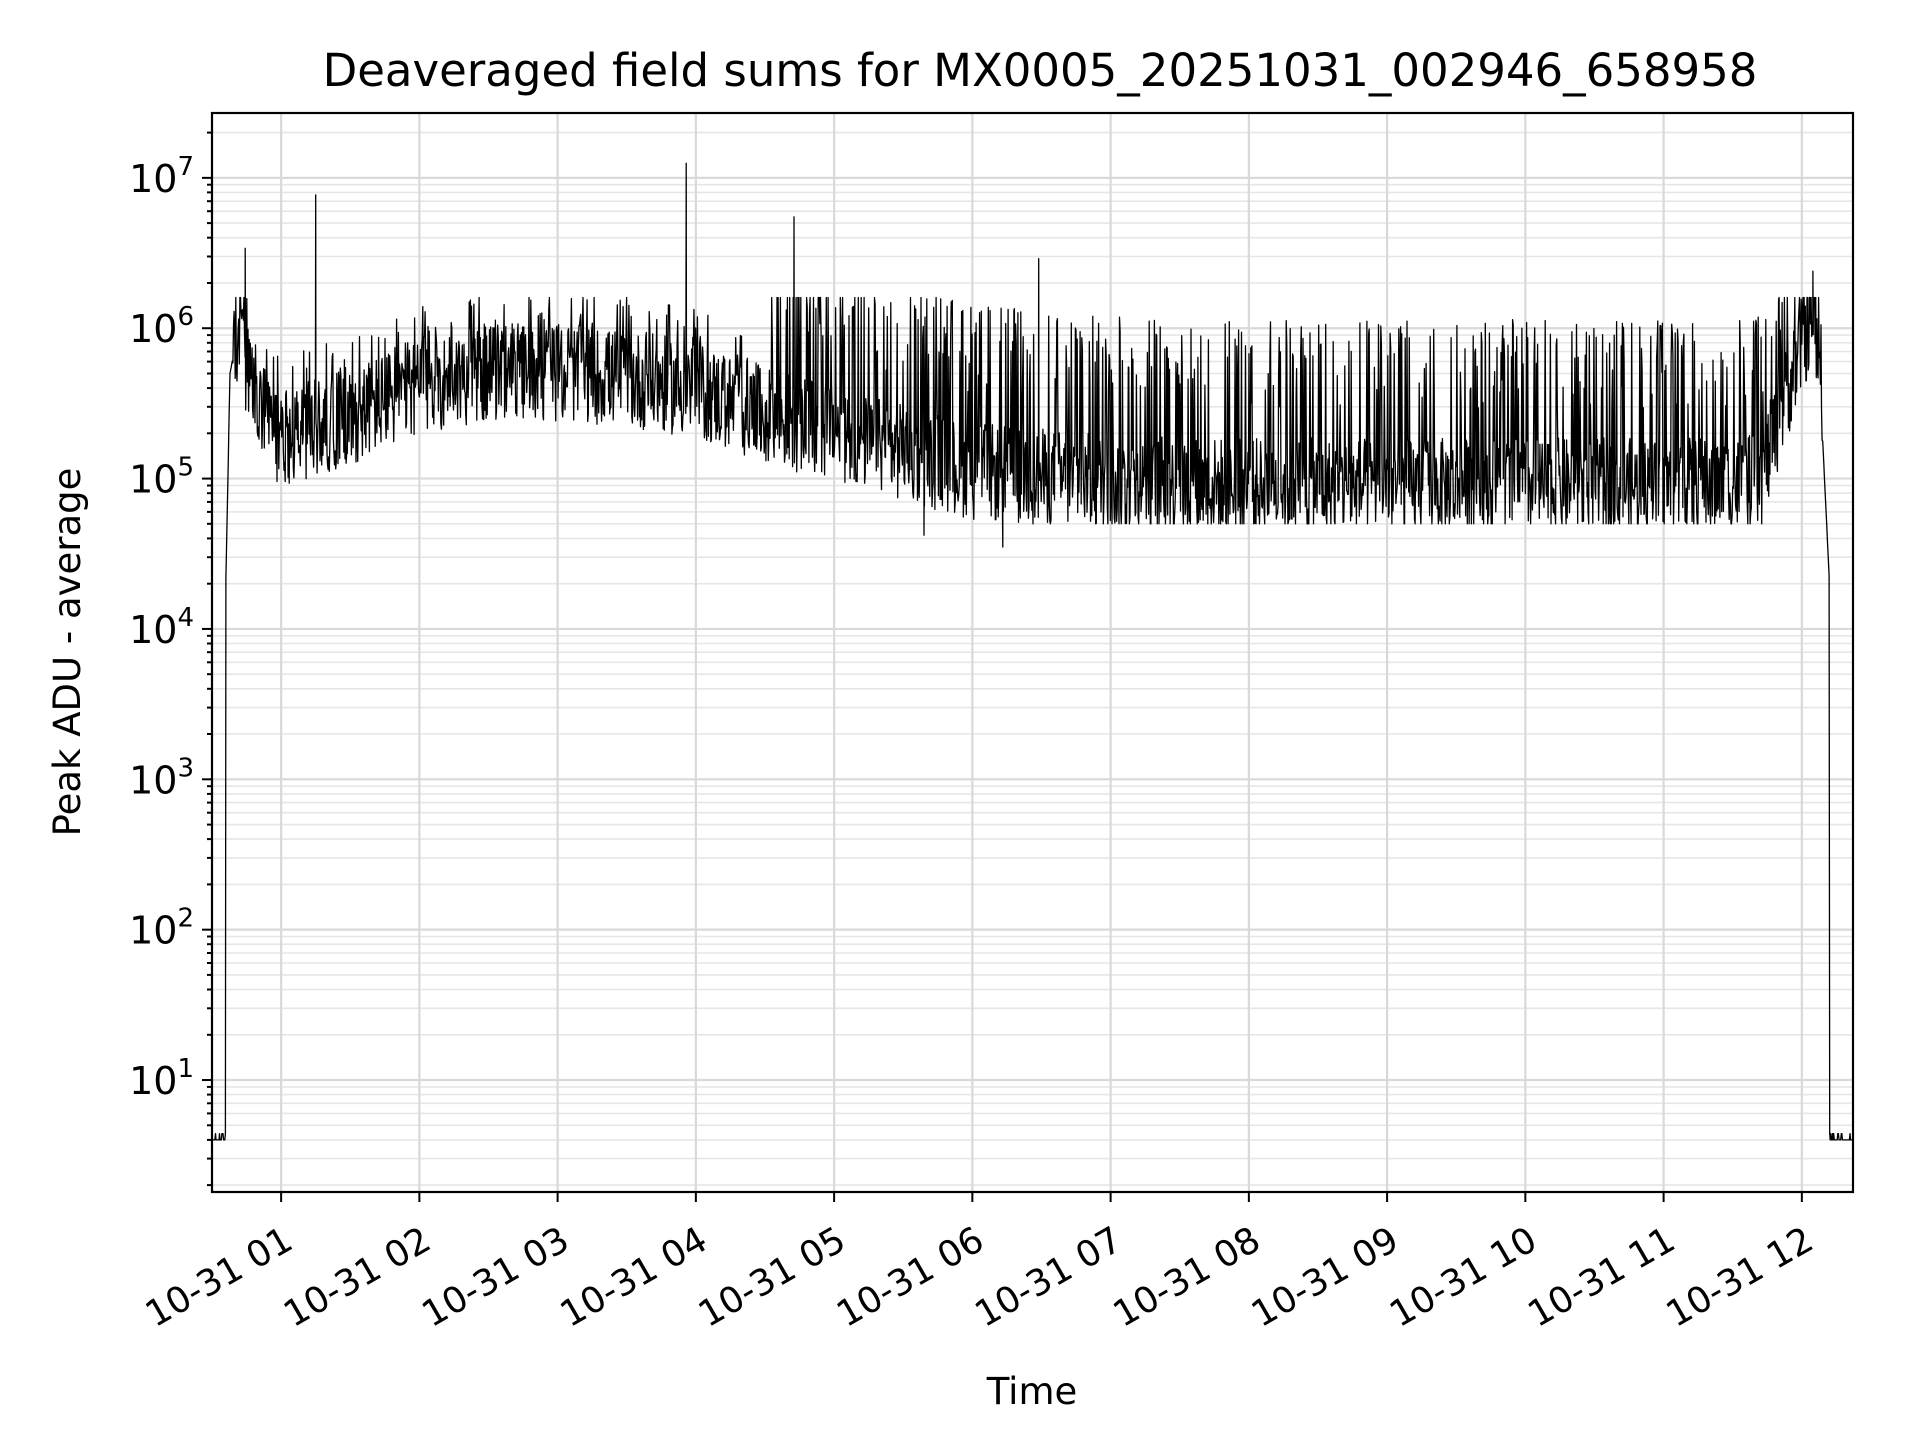 The image size is (1920, 1440). I want to click on y-tick-exponent: 1, so click(185, 1069).